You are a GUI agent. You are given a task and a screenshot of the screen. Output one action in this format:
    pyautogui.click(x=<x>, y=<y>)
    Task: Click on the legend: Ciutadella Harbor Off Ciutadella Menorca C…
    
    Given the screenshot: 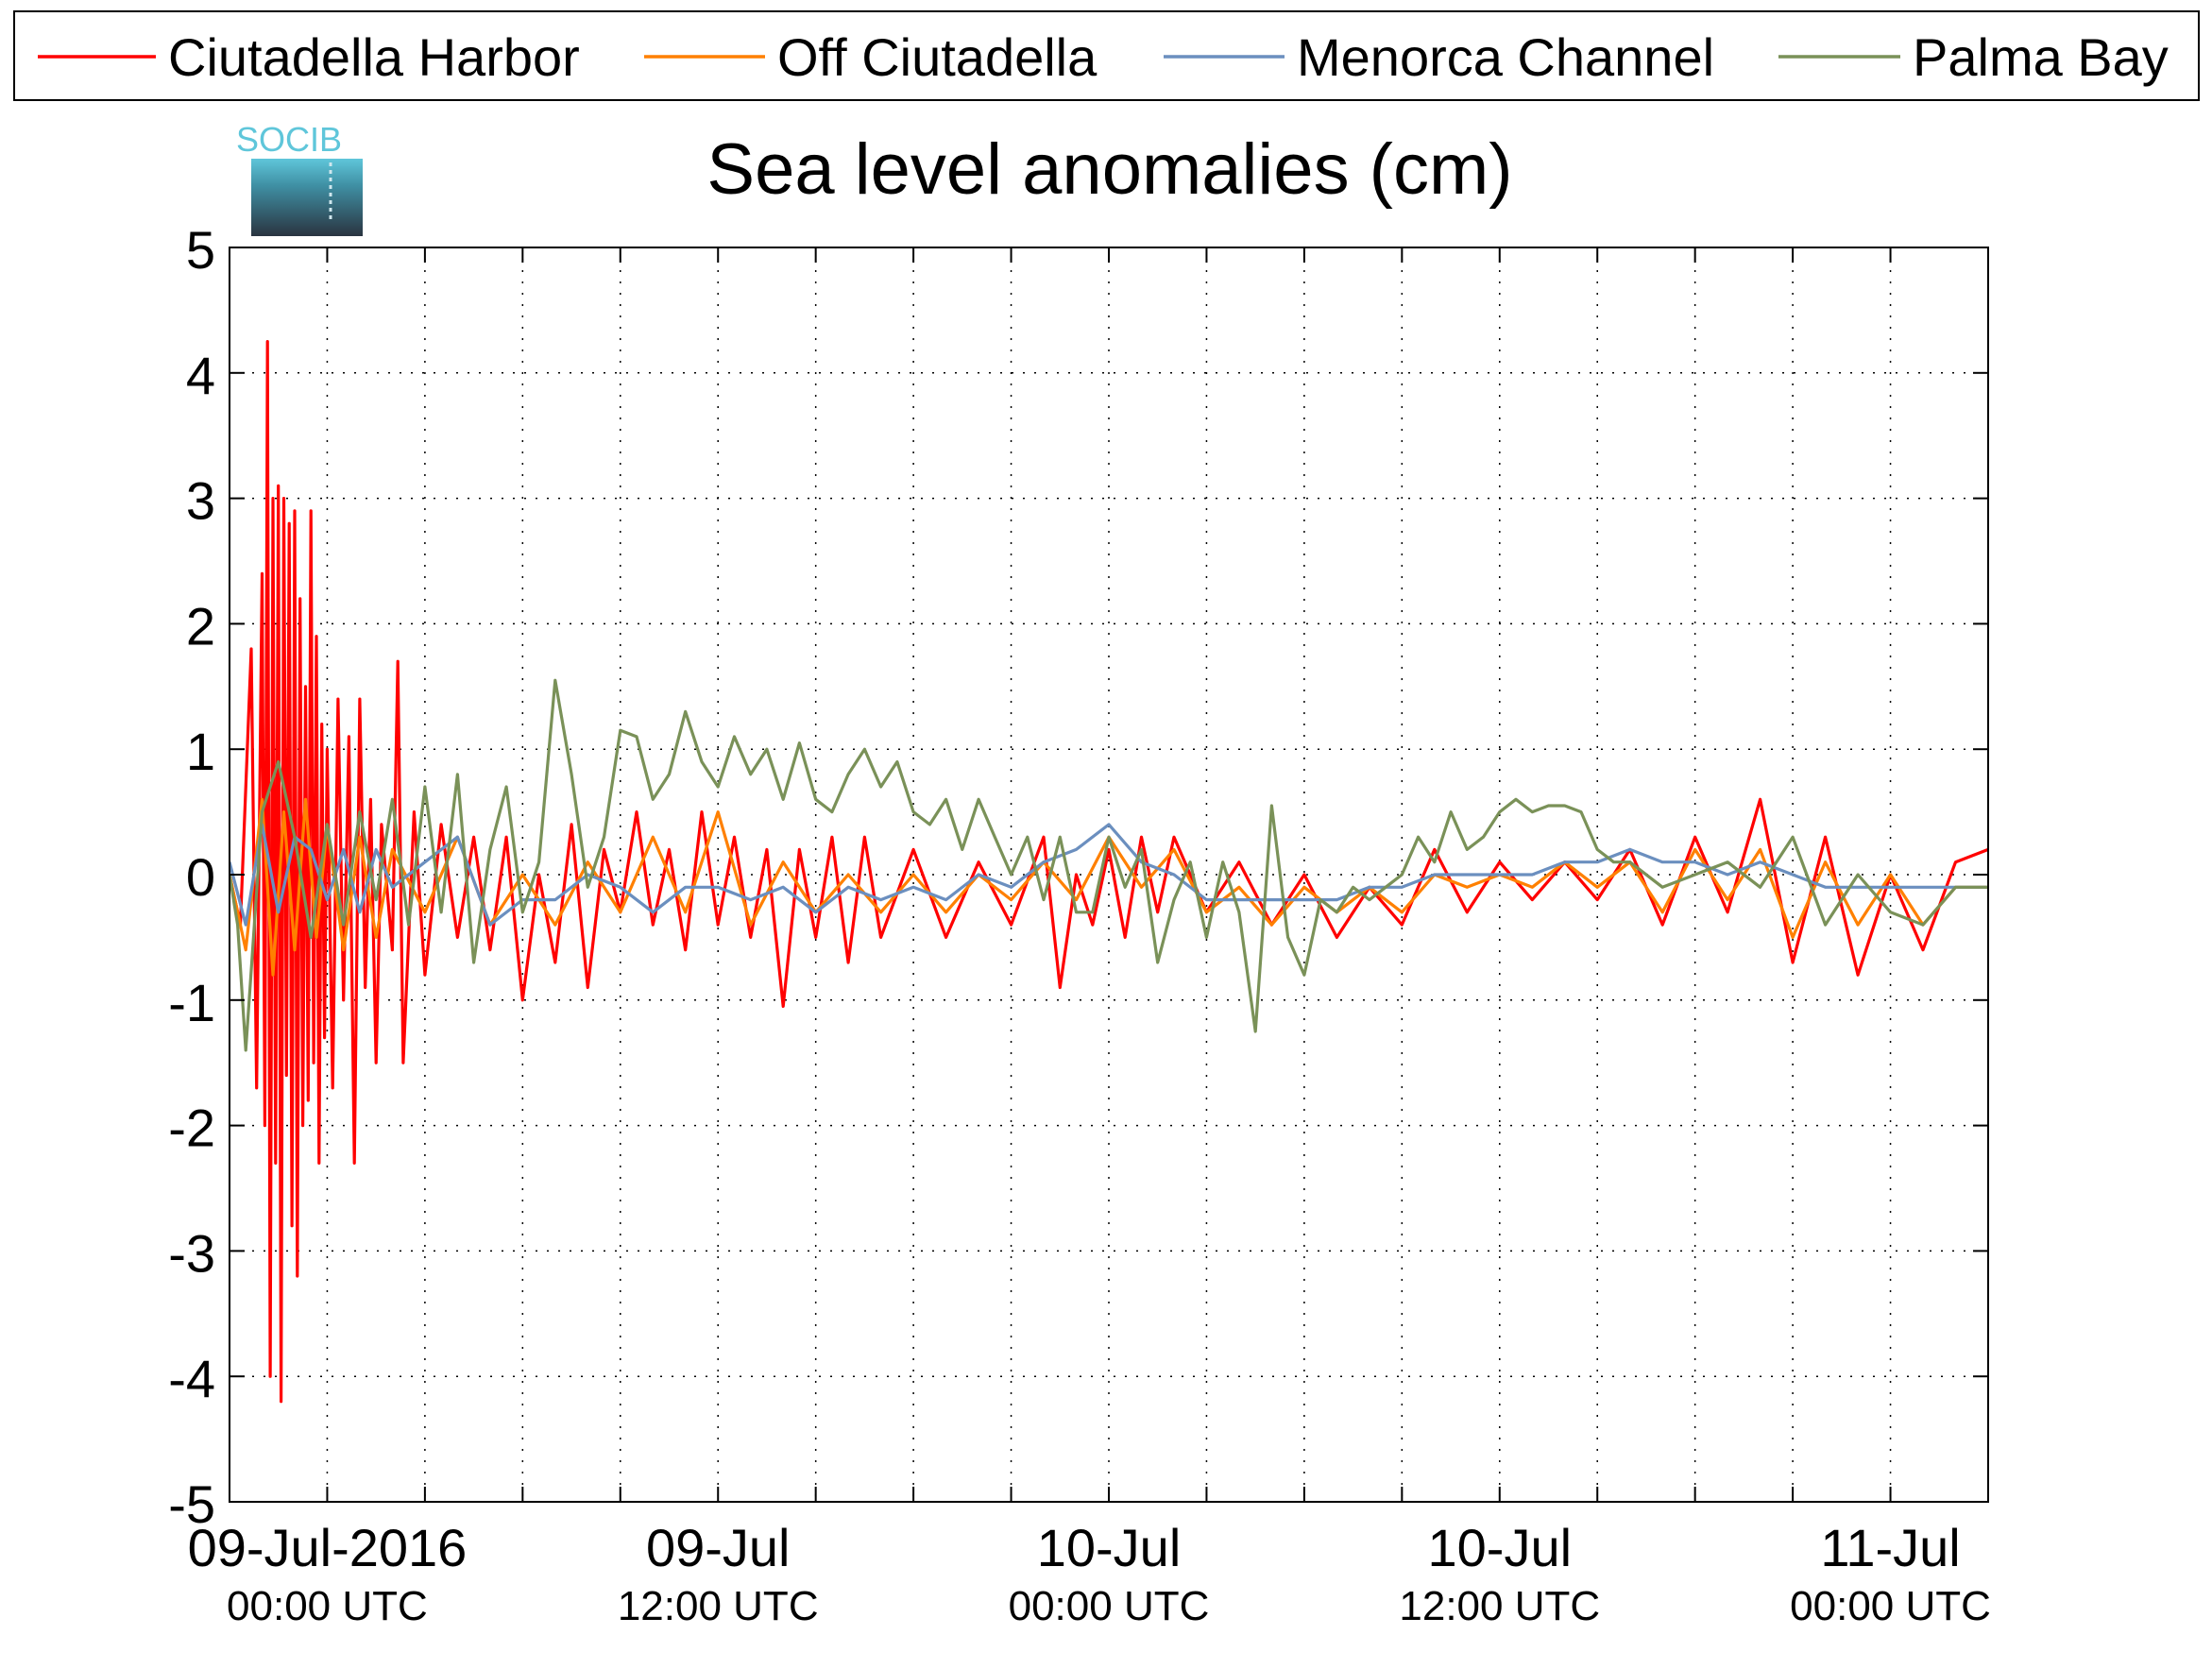 What is the action you would take?
    pyautogui.click(x=1106, y=56)
    